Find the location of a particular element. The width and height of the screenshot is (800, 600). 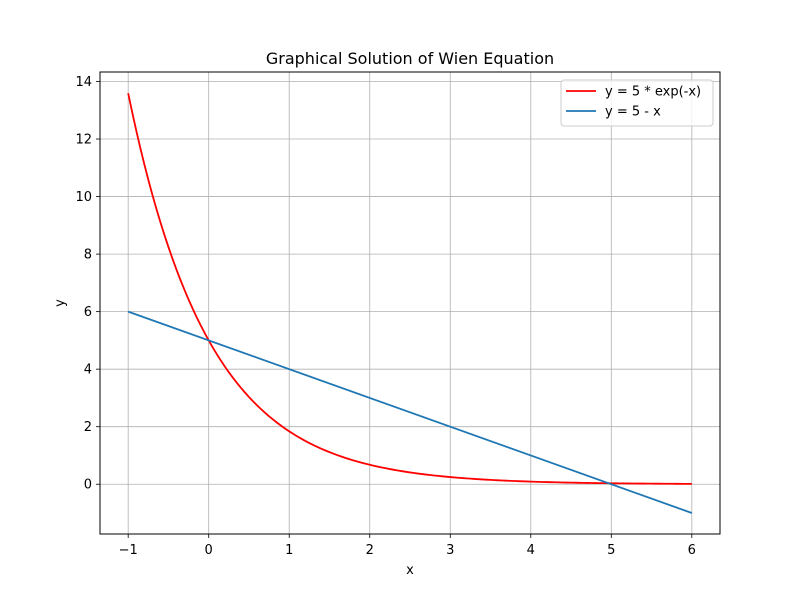

x-tick-label: 5 is located at coordinates (611, 550).